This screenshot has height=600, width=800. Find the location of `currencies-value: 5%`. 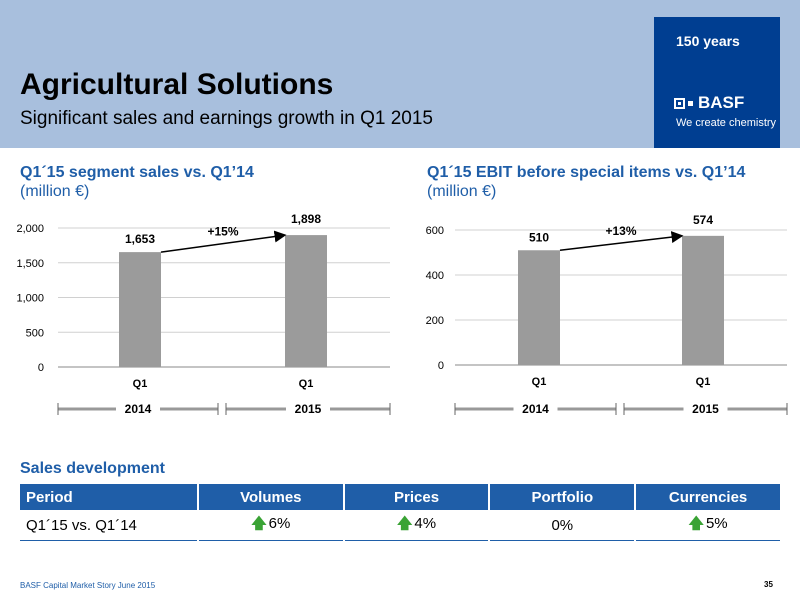

currencies-value: 5% is located at coordinates (716, 523).